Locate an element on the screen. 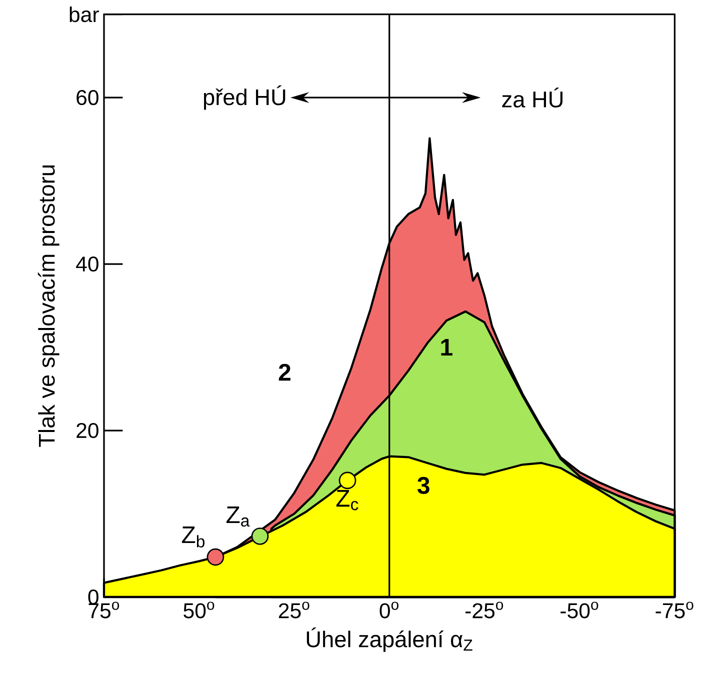 The image size is (705, 695). y-axis-title: Tlak ve spalovacím prostoru is located at coordinates (49, 306).